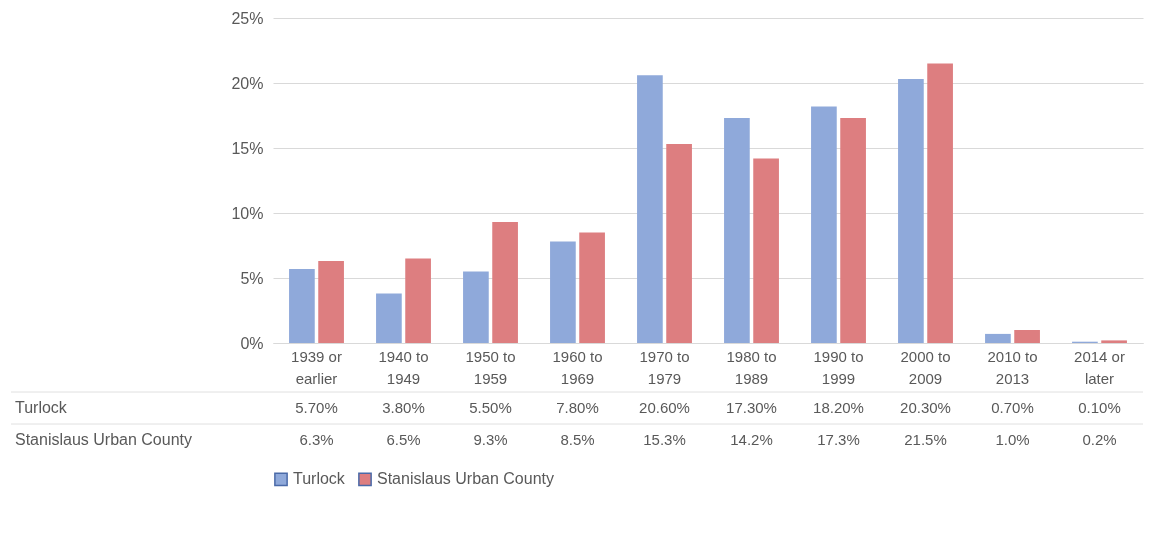  What do you see at coordinates (1012, 439) in the screenshot?
I see `data-label: 1.0%` at bounding box center [1012, 439].